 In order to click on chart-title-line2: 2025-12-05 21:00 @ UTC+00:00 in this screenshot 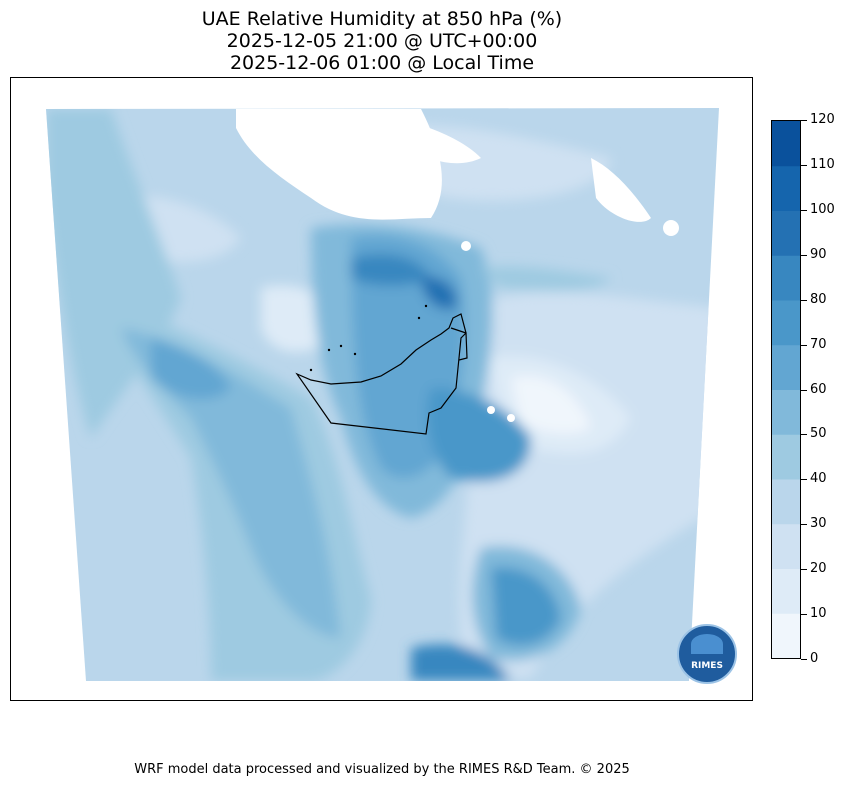, I will do `click(382, 41)`.